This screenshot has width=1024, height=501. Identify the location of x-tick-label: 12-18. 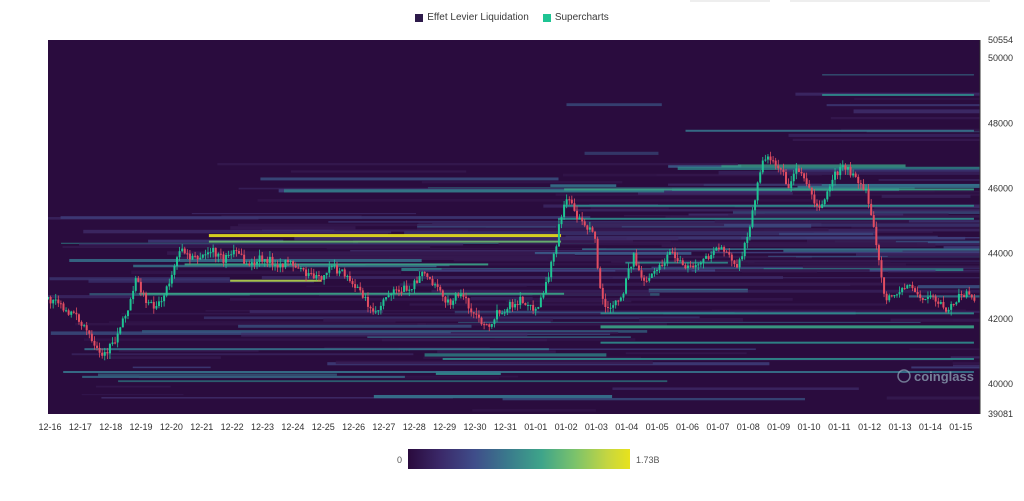
(110, 427).